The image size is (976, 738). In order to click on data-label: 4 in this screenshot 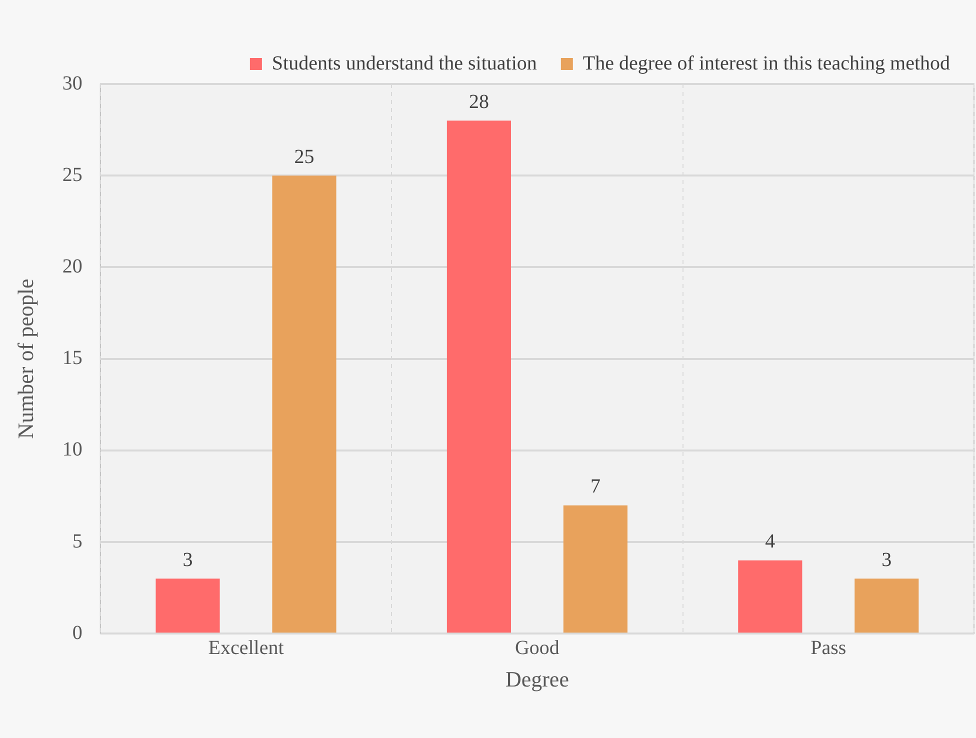, I will do `click(770, 541)`.